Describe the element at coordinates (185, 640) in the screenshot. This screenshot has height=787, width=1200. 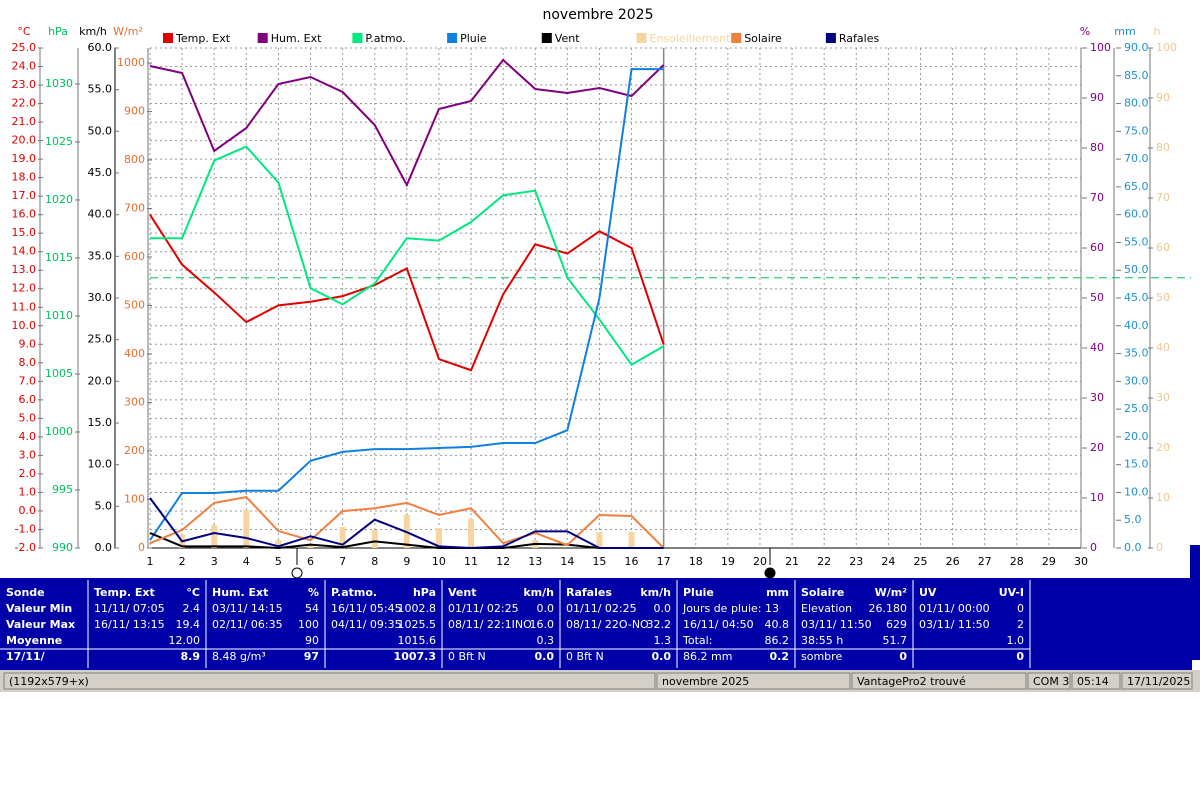
I see `cell-value: 12.00` at that location.